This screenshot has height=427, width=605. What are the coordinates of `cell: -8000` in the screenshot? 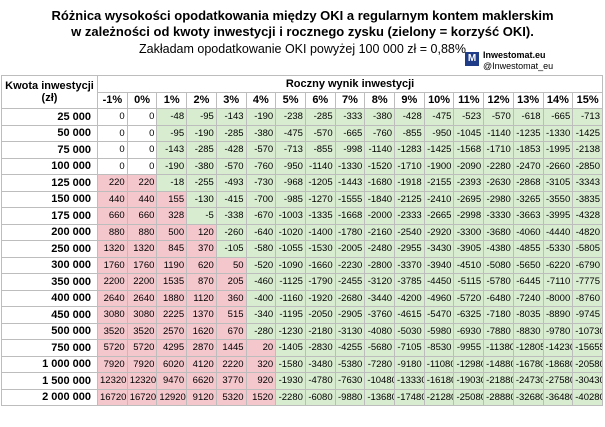 It's located at (558, 298).